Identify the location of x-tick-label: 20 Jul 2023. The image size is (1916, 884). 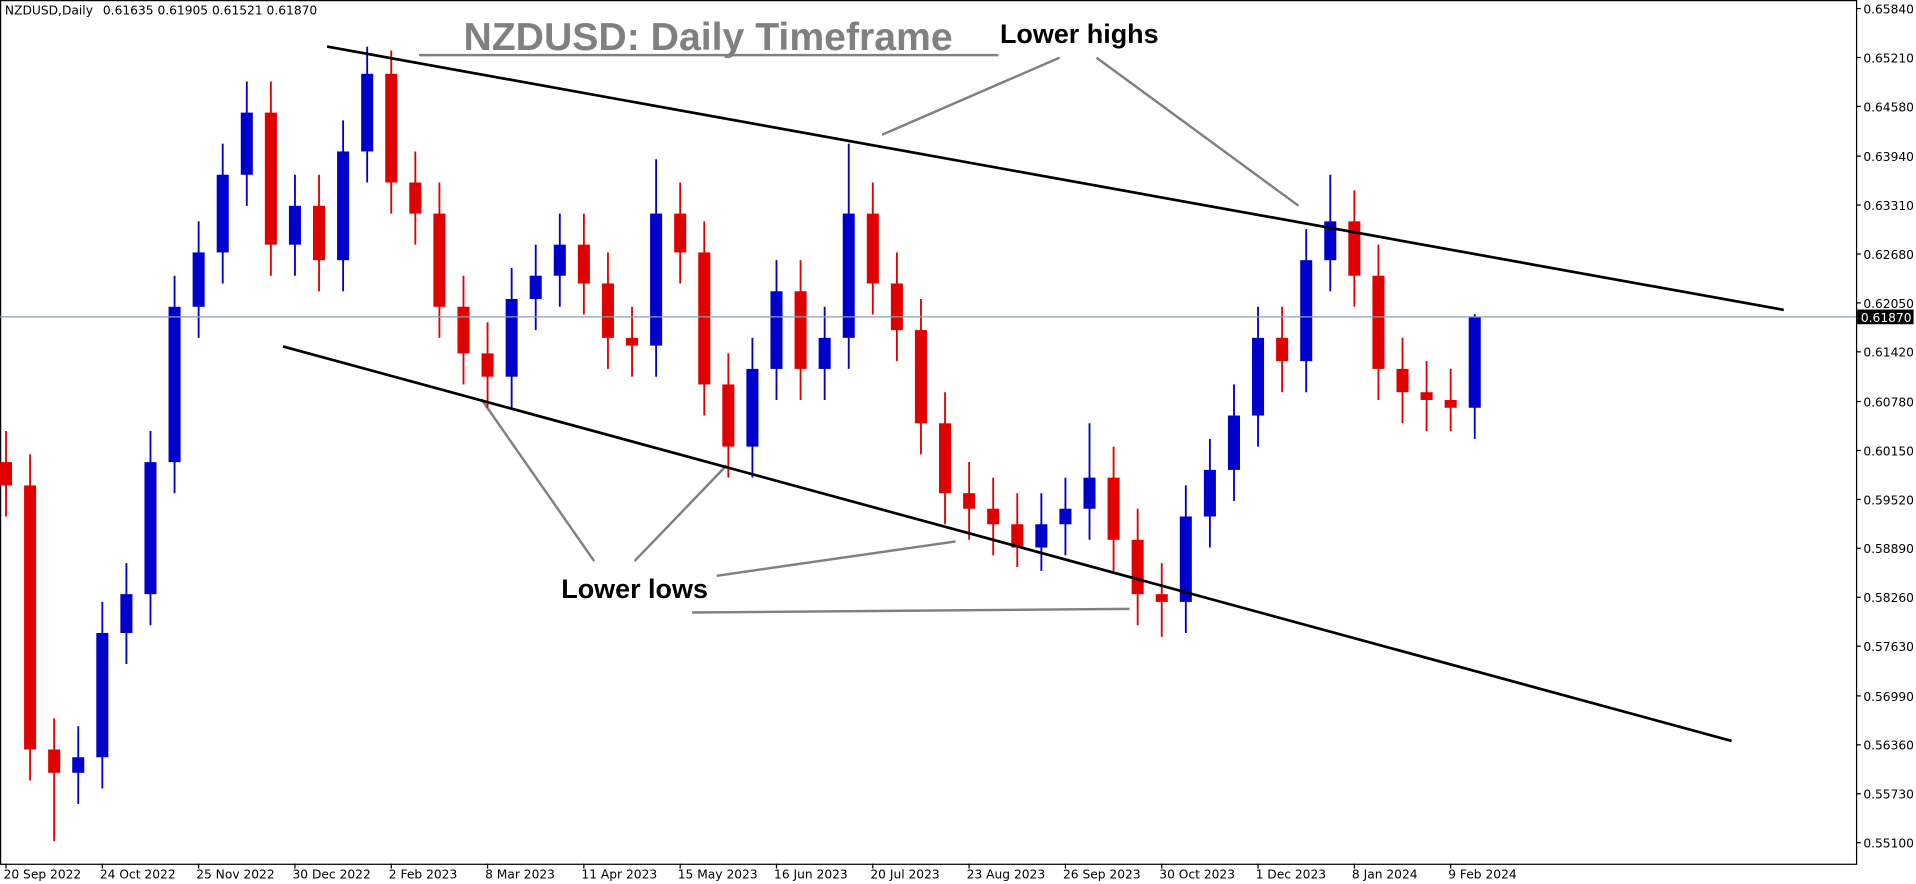
(904, 874).